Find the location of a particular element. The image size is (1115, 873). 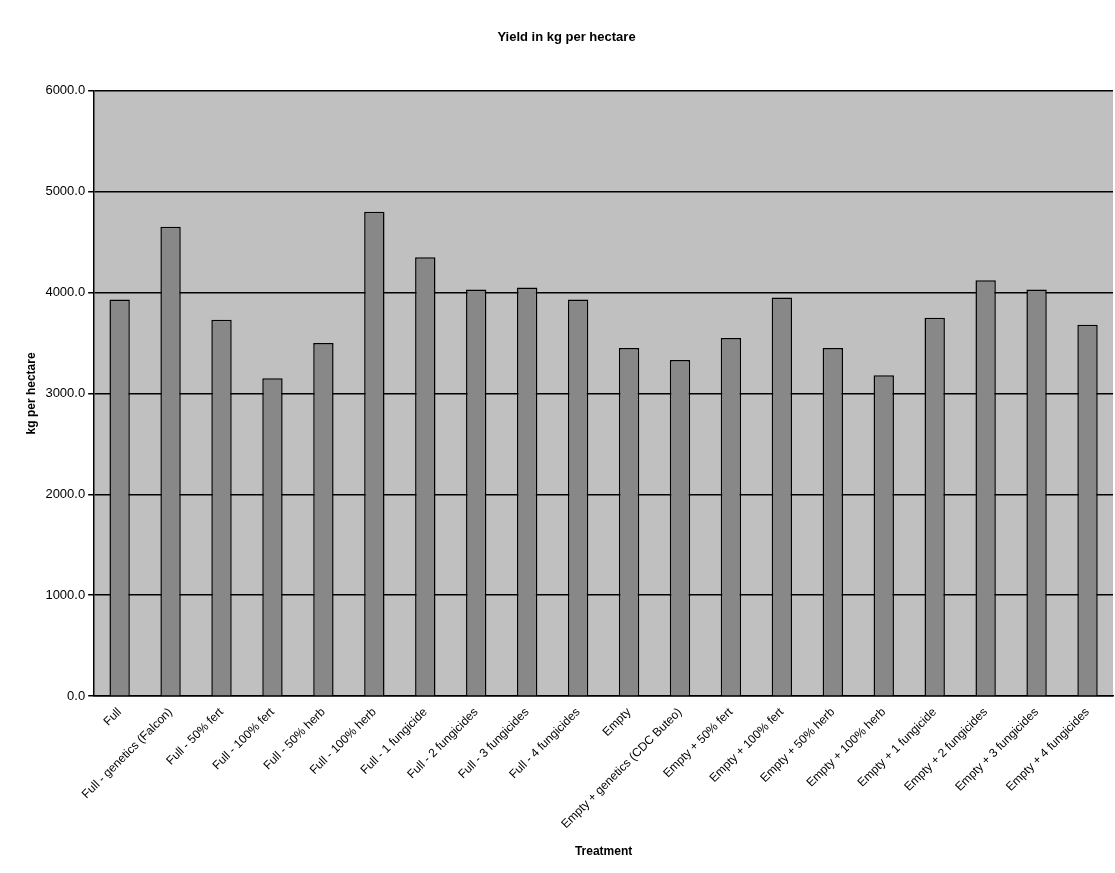

x-tick-label: Full is located at coordinates (112, 716).